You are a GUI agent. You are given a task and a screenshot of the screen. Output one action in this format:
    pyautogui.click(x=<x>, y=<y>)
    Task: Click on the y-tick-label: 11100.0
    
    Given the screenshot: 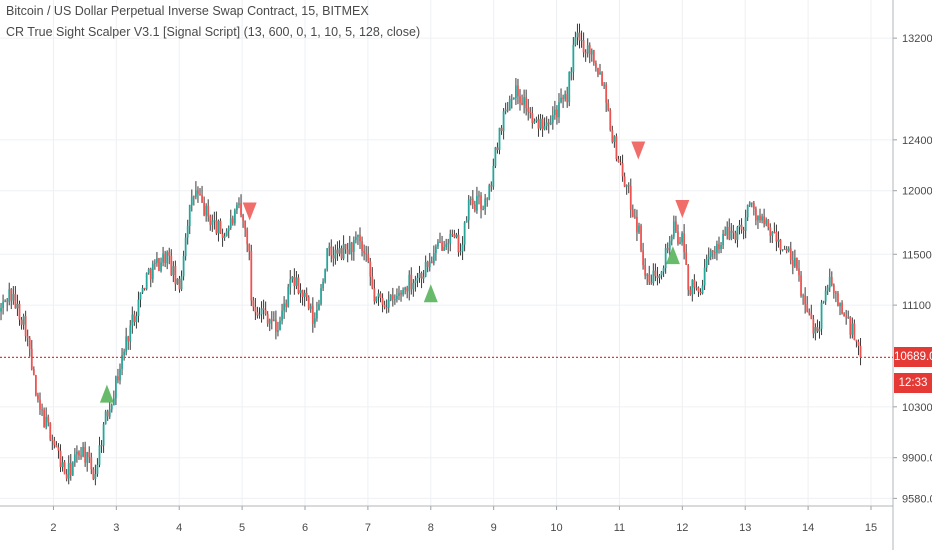 What is the action you would take?
    pyautogui.click(x=917, y=306)
    